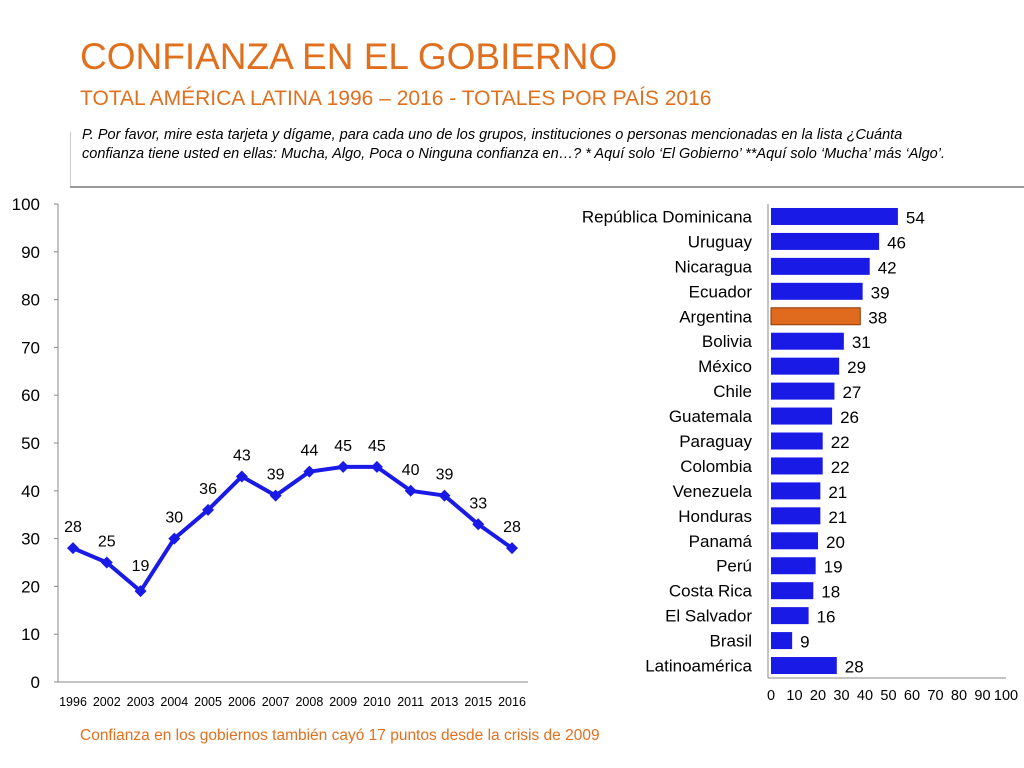 This screenshot has height=768, width=1024. I want to click on bar-value-label: 38, so click(877, 317).